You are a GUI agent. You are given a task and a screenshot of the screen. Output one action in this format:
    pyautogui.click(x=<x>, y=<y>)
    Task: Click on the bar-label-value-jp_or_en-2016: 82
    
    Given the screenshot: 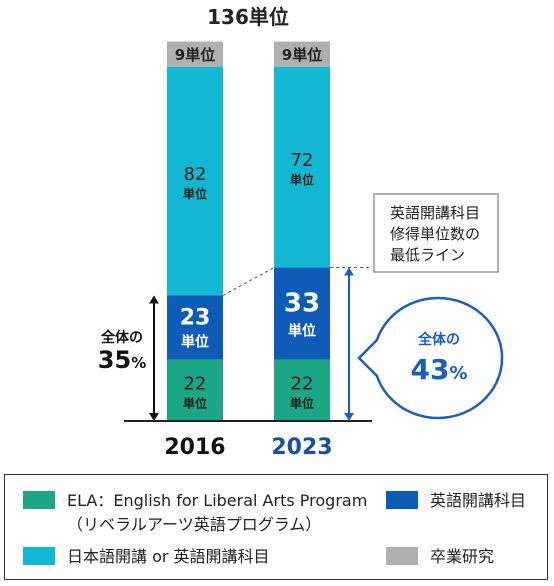 What is the action you would take?
    pyautogui.click(x=195, y=174)
    